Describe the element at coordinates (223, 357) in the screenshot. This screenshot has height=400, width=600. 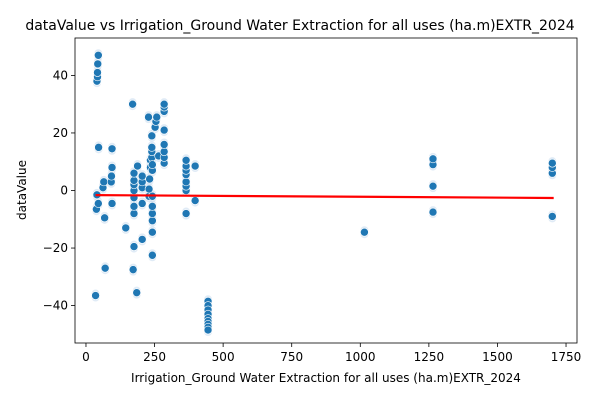
I see `x-tick-label: 500` at that location.